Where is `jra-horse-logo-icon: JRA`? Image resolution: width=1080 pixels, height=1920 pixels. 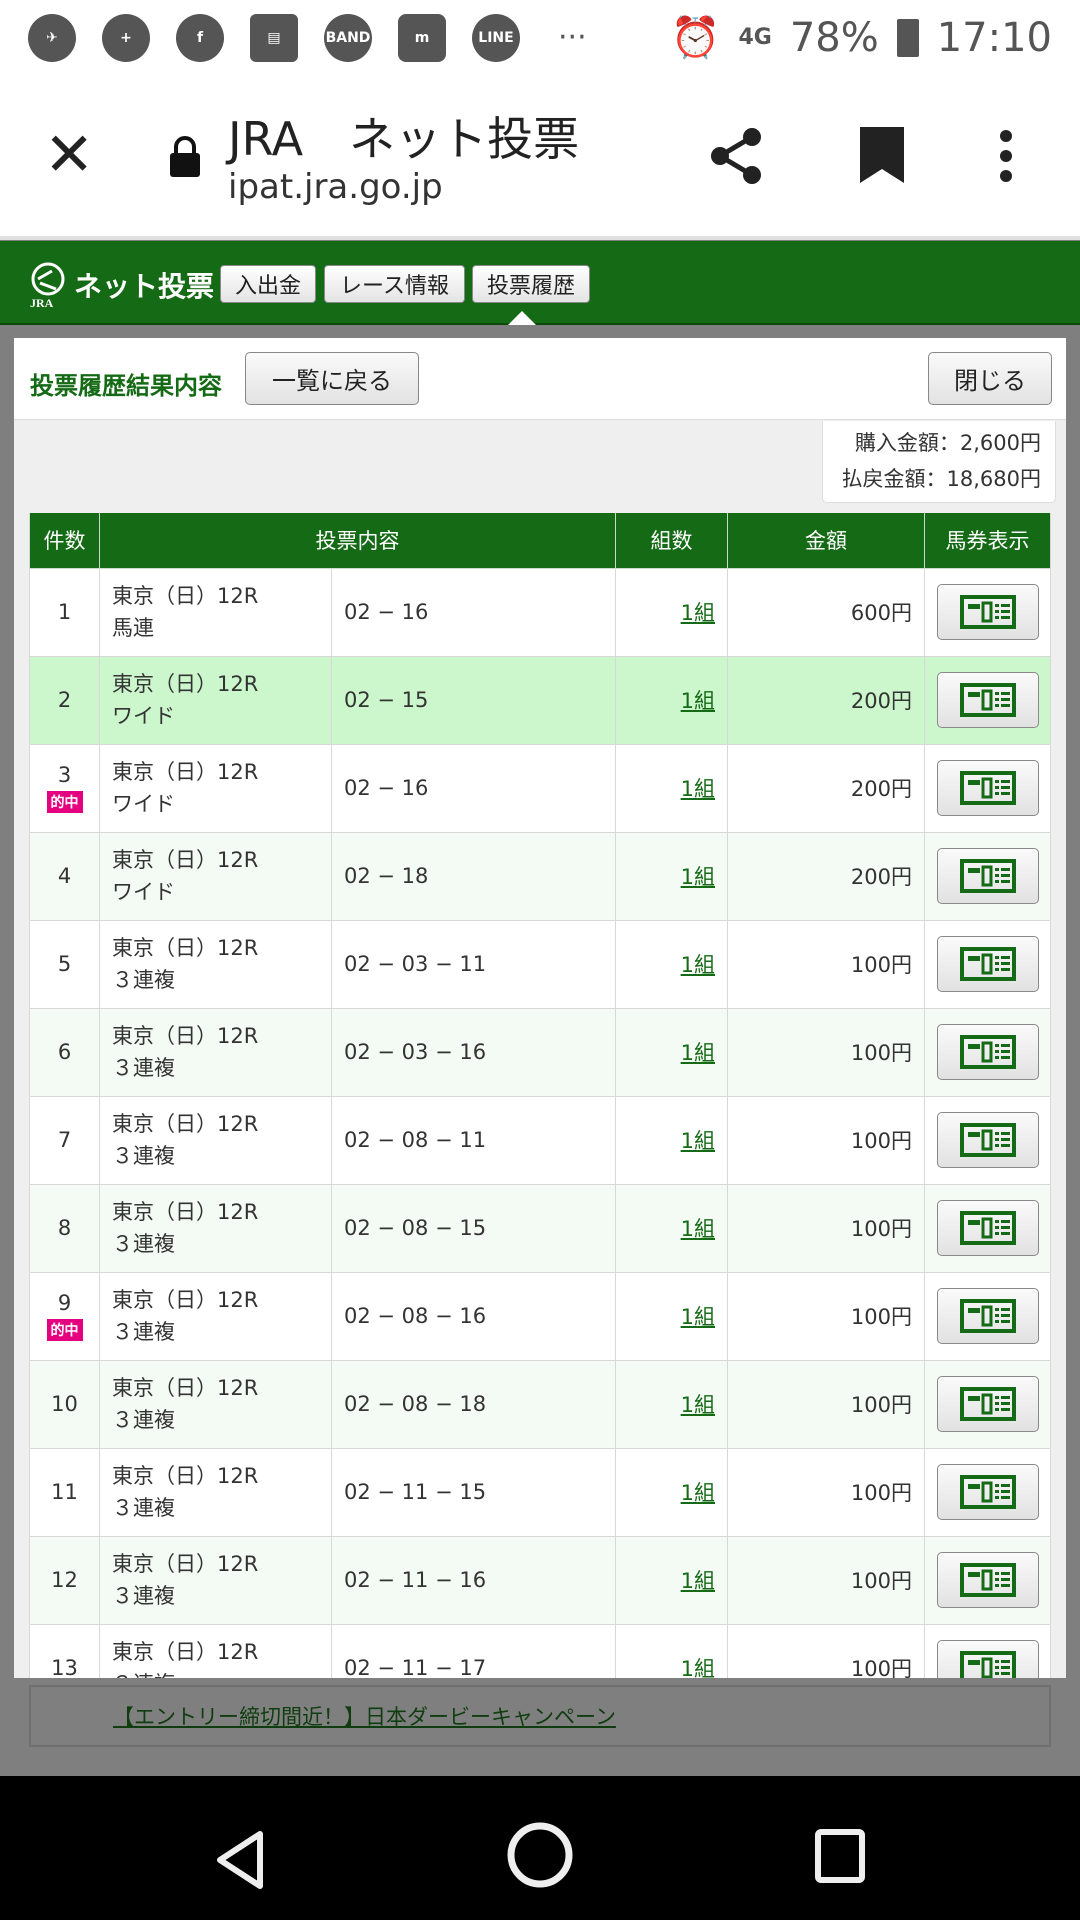 jra-horse-logo-icon: JRA is located at coordinates (47, 285).